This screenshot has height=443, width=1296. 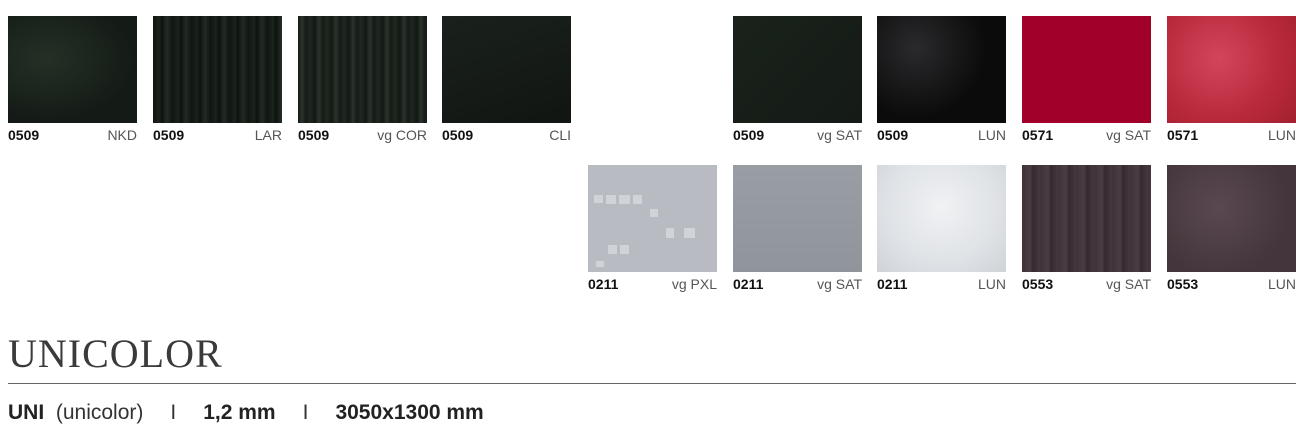 I want to click on swatch-0553-lun: 0553 LUN, so click(x=1231, y=229).